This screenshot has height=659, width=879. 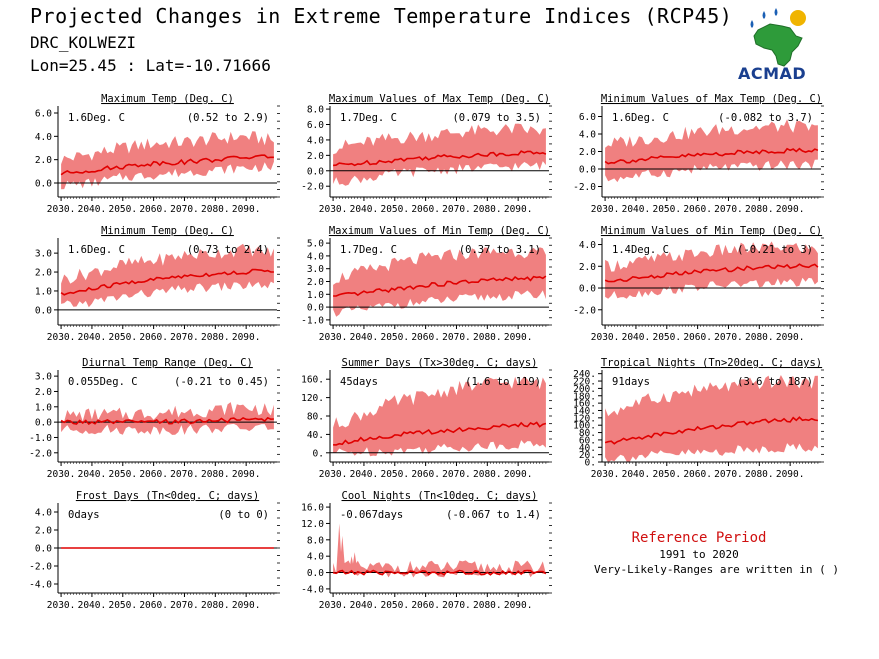 What do you see at coordinates (584, 374) in the screenshot?
I see `y-tick-label: 240.` at bounding box center [584, 374].